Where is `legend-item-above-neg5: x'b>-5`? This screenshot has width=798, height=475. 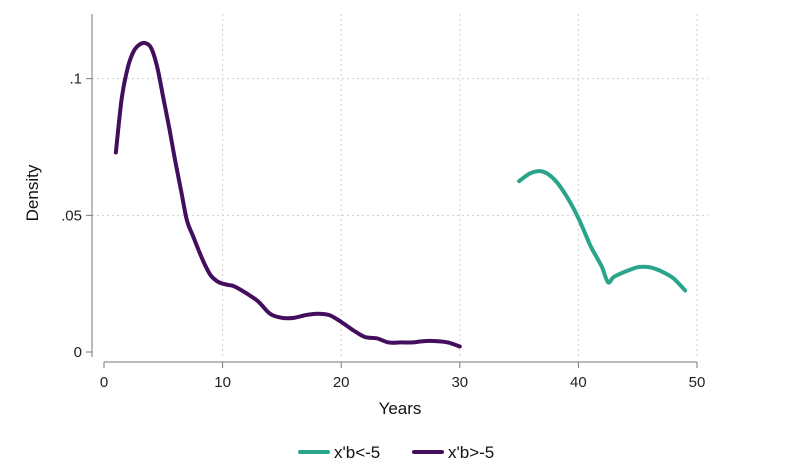
legend-item-above-neg5: x'b>-5 is located at coordinates (453, 452).